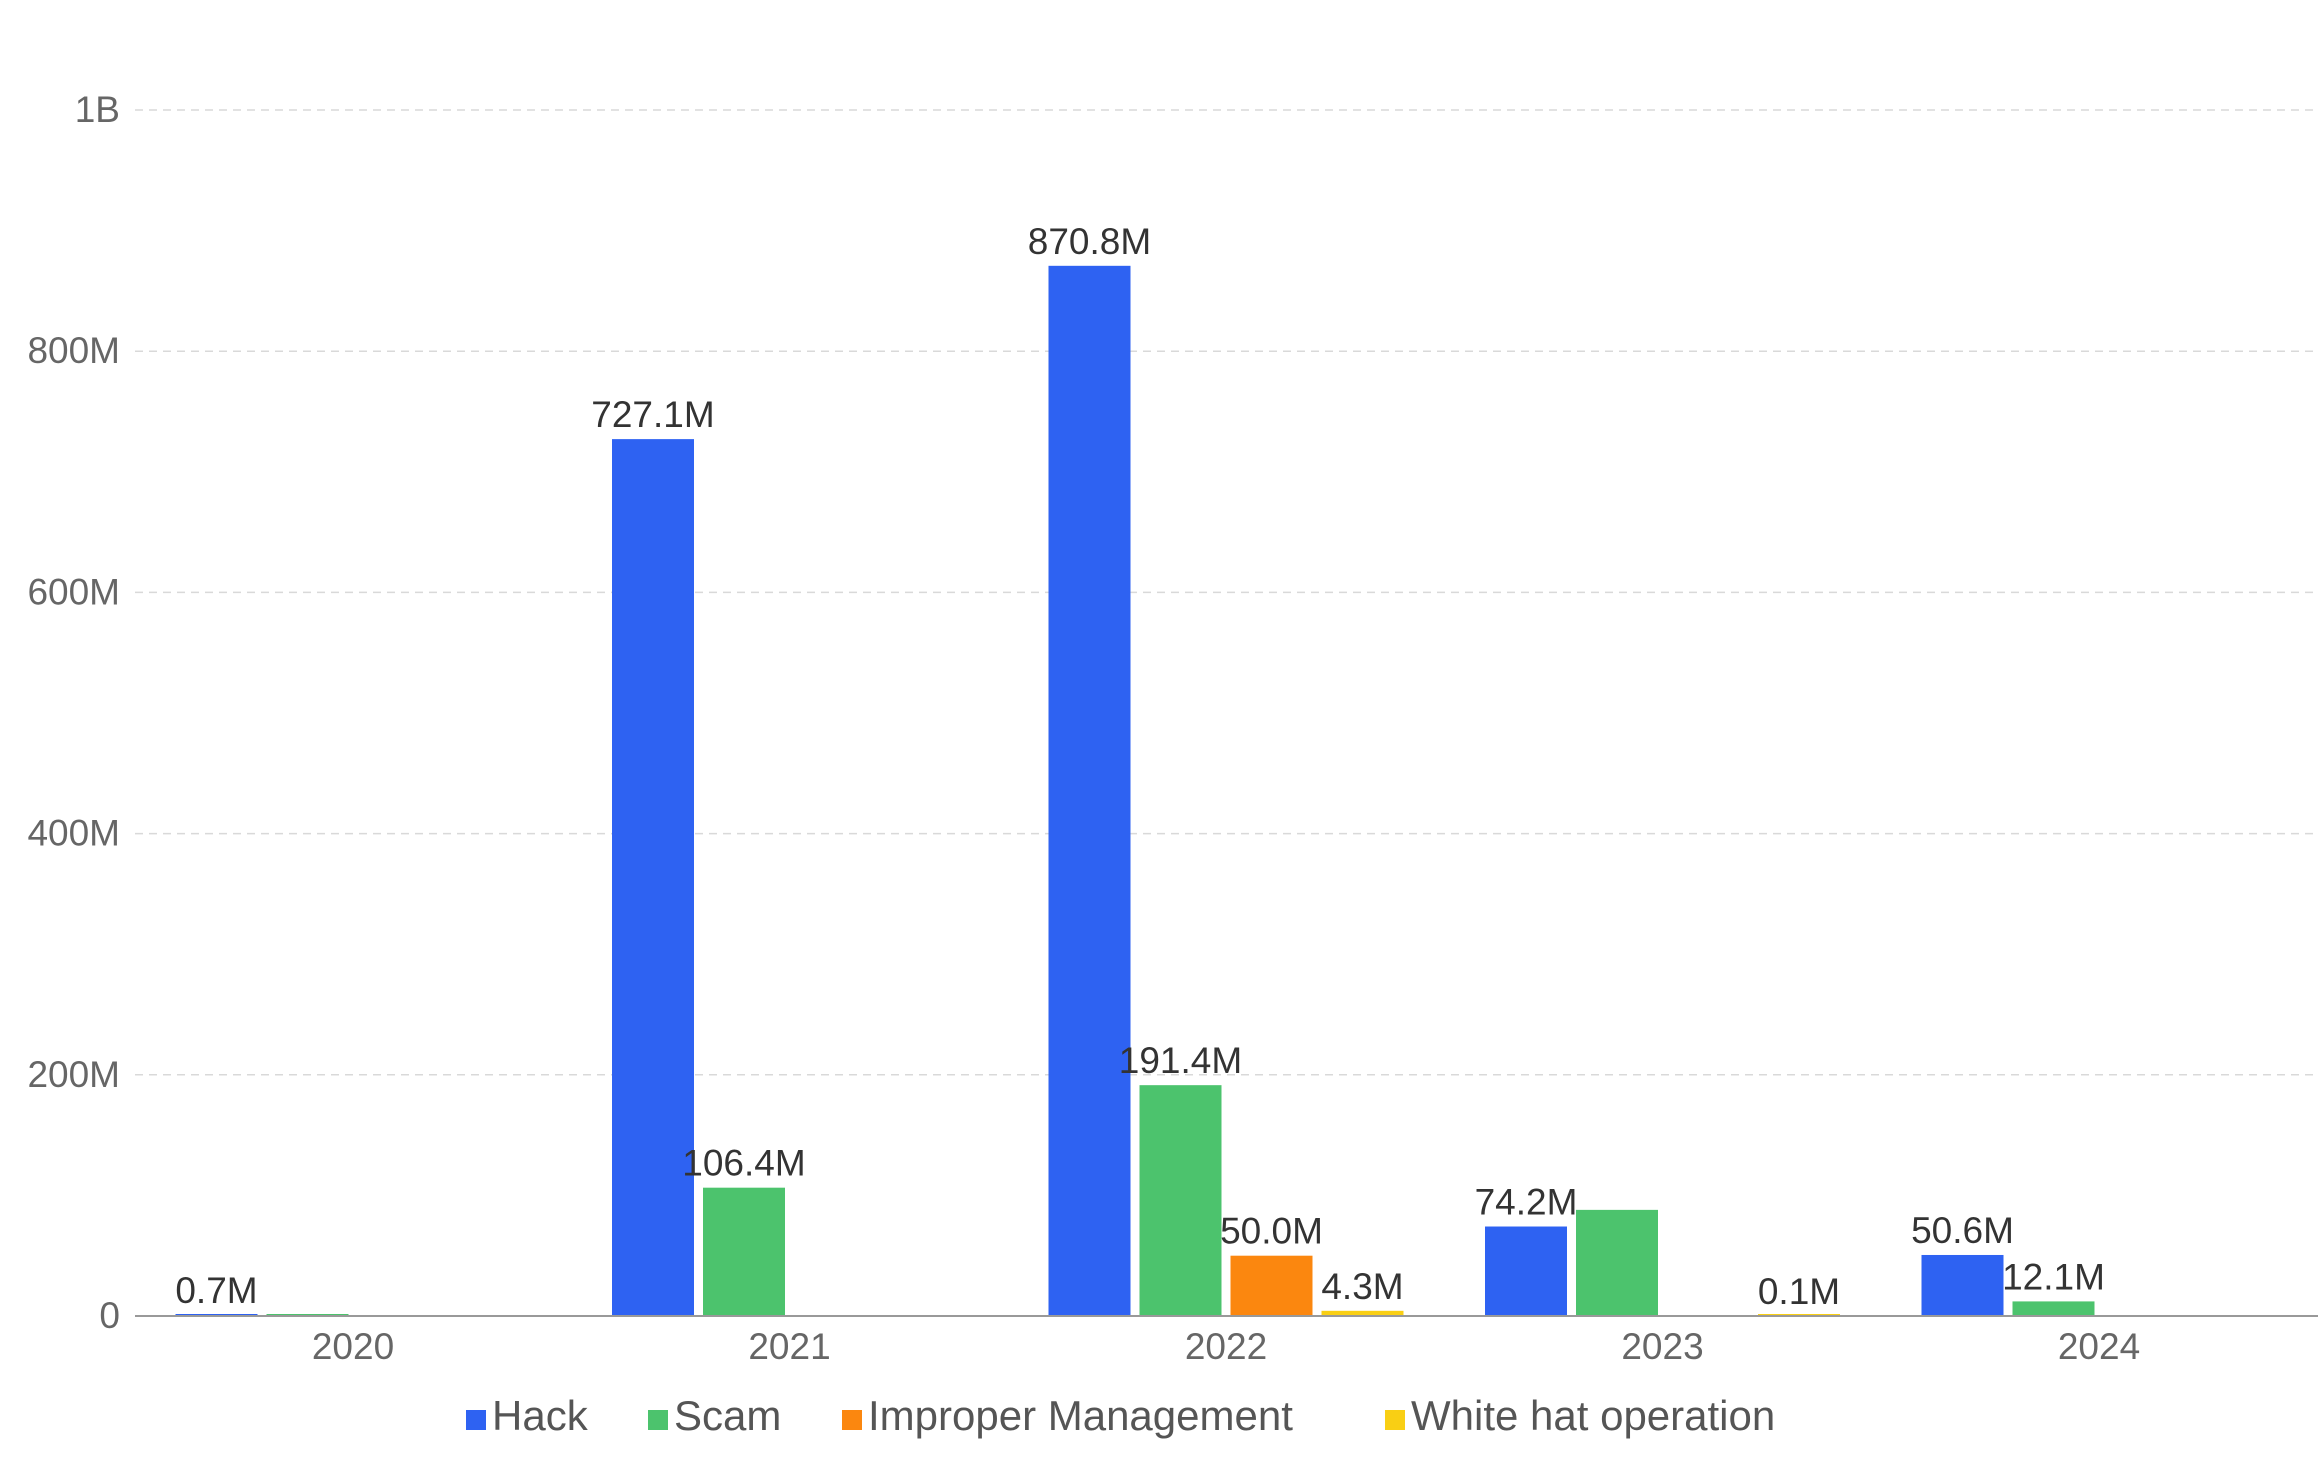 This screenshot has width=2318, height=1465. I want to click on legend-item-hack: Hack, so click(527, 1415).